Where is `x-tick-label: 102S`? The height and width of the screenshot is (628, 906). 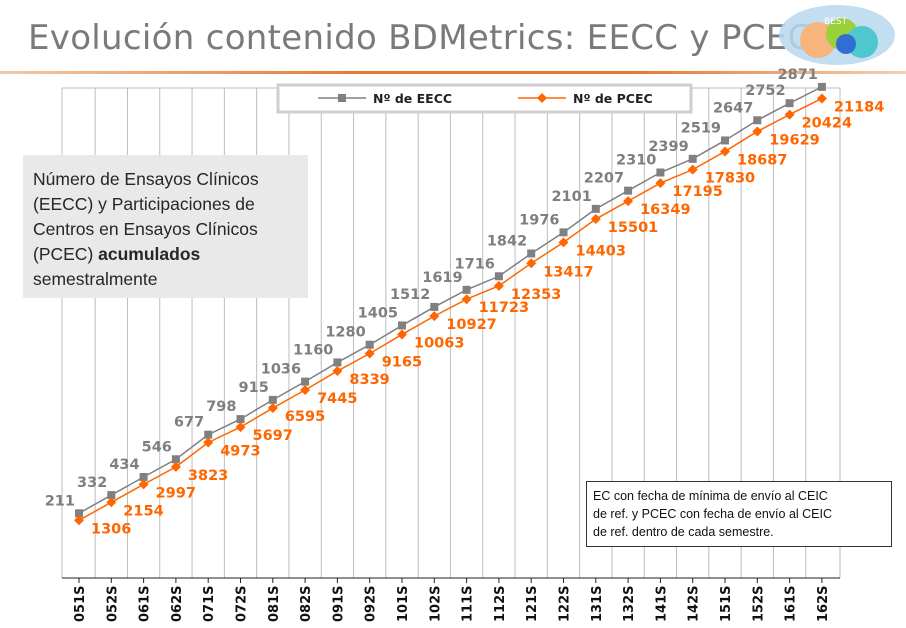 x-tick-label: 102S is located at coordinates (435, 604).